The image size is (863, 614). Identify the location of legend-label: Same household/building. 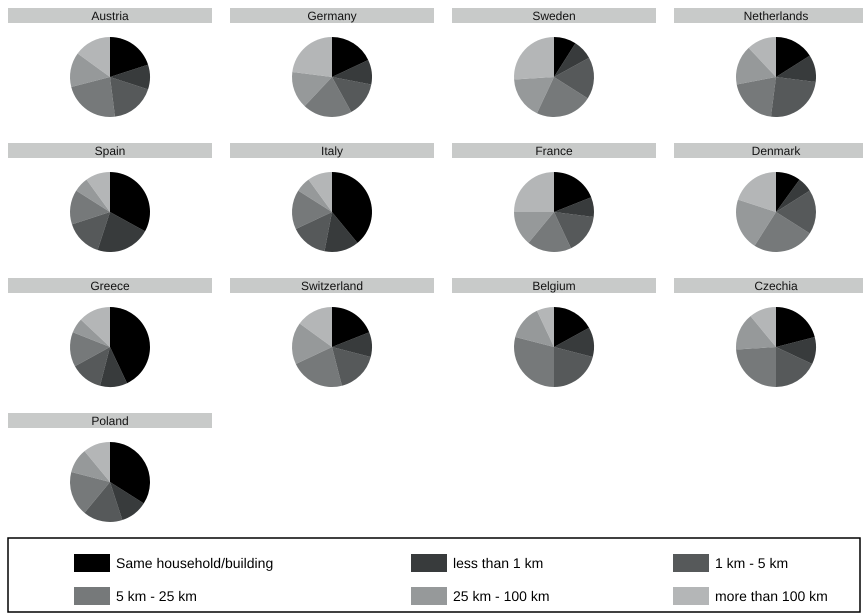
(195, 563).